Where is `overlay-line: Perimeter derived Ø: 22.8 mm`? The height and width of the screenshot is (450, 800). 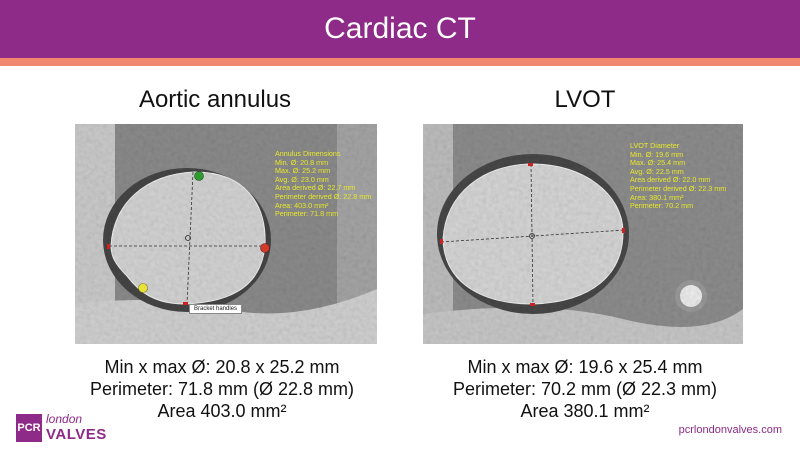 overlay-line: Perimeter derived Ø: 22.8 mm is located at coordinates (323, 196).